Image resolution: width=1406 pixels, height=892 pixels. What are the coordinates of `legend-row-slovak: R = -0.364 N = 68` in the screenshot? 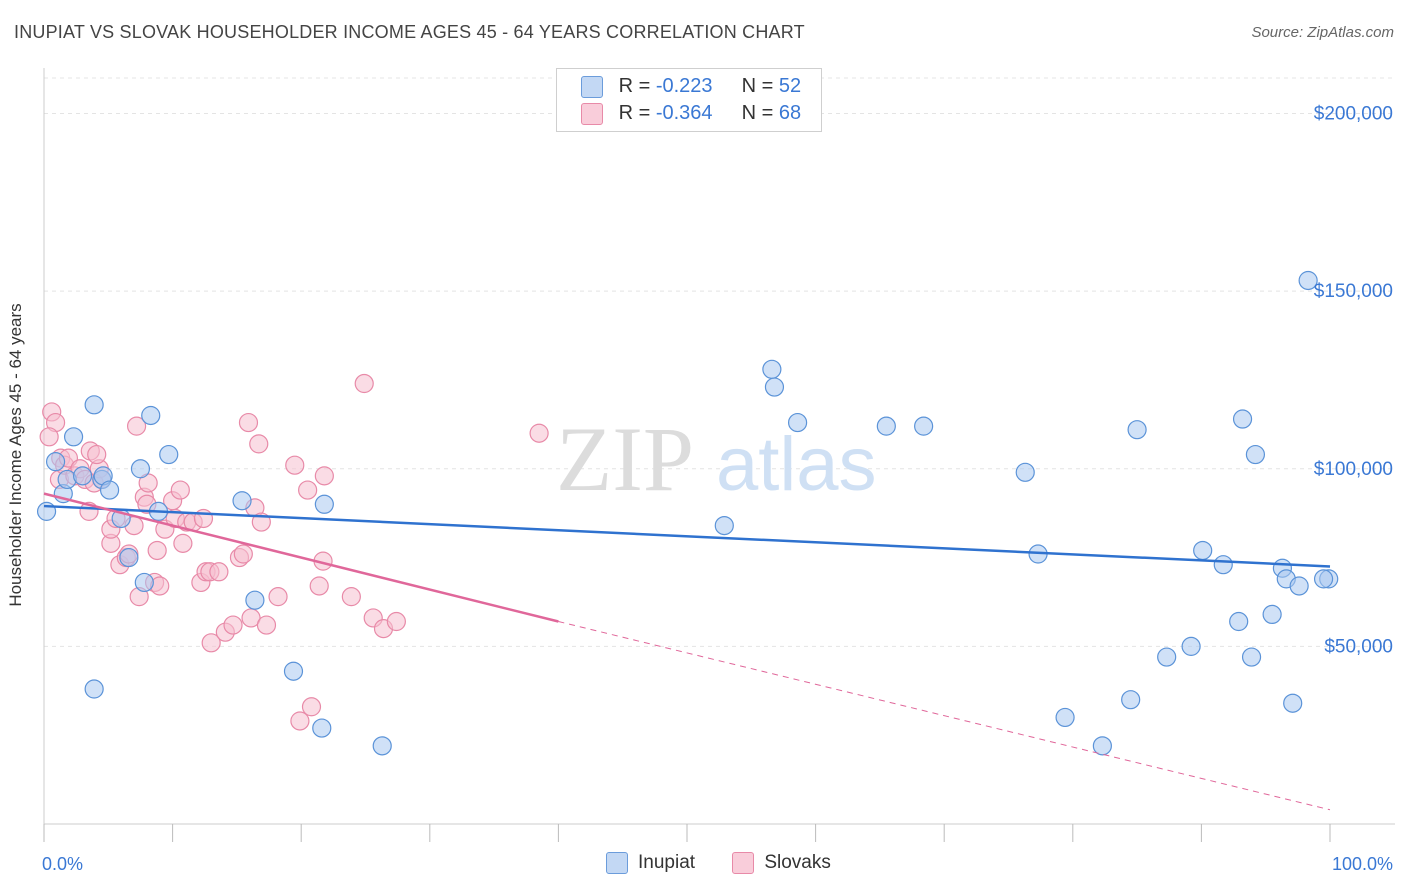 It's located at (691, 114).